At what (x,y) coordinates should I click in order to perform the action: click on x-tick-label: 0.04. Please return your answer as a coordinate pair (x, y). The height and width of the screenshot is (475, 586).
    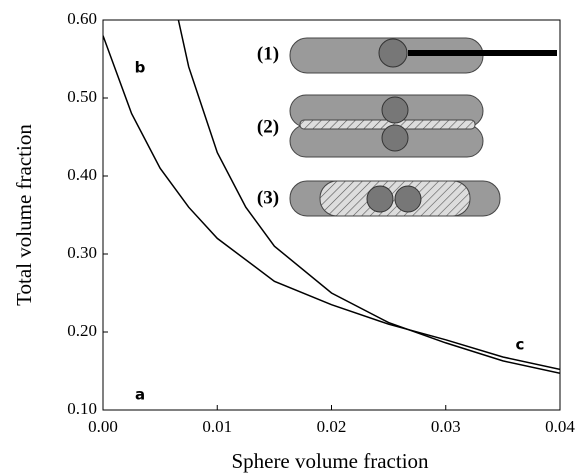
    Looking at the image, I should click on (560, 426).